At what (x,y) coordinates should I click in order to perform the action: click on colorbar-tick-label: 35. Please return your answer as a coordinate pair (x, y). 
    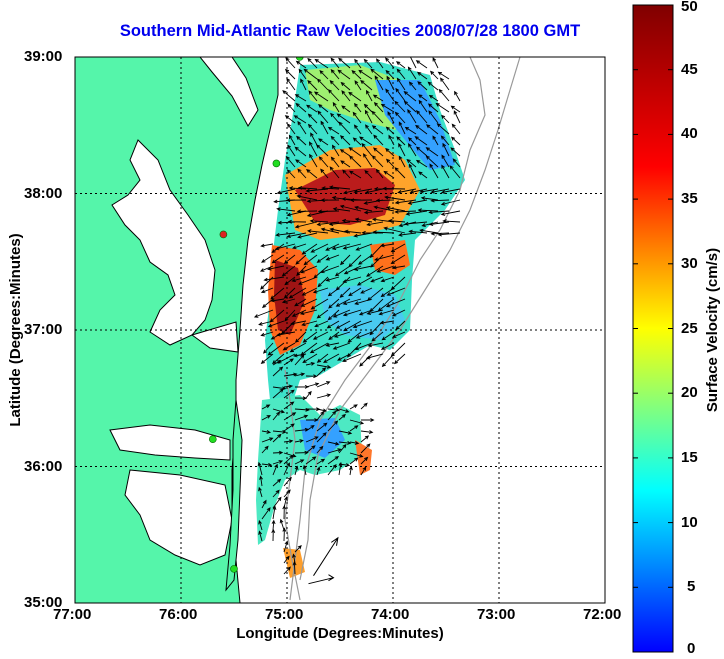
    Looking at the image, I should click on (689, 199).